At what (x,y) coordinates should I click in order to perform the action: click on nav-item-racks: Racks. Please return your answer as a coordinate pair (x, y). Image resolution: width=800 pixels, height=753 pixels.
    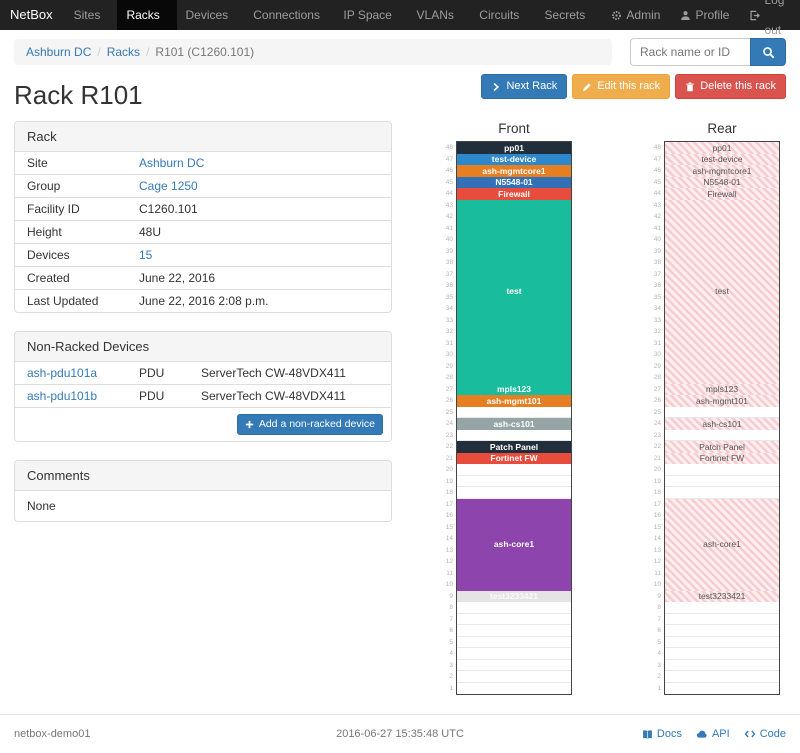
    Looking at the image, I should click on (147, 24).